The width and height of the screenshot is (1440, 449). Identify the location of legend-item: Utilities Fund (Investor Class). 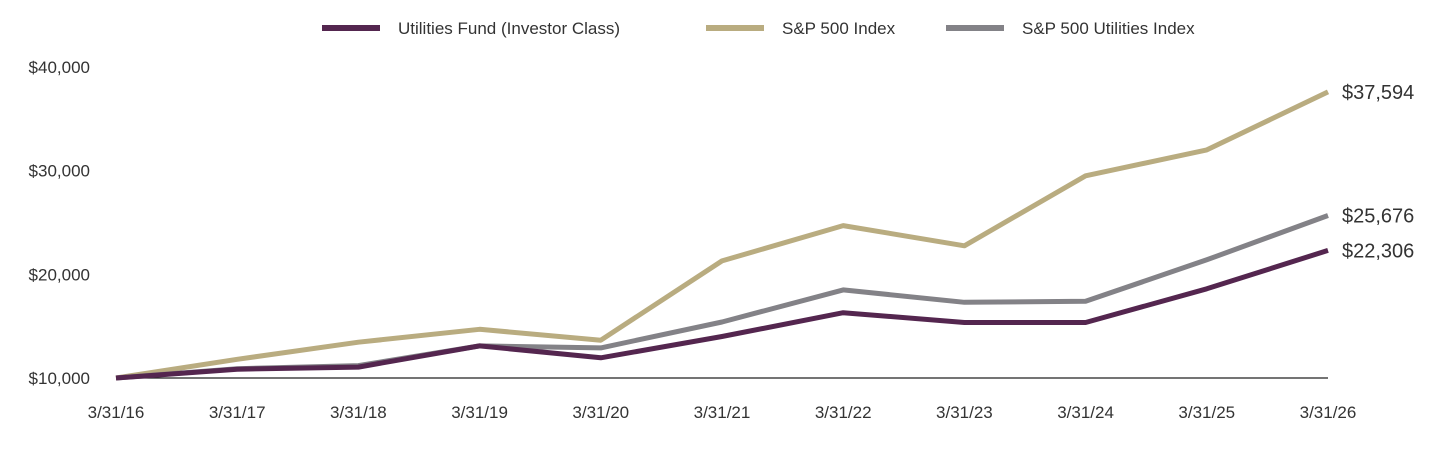
(471, 28).